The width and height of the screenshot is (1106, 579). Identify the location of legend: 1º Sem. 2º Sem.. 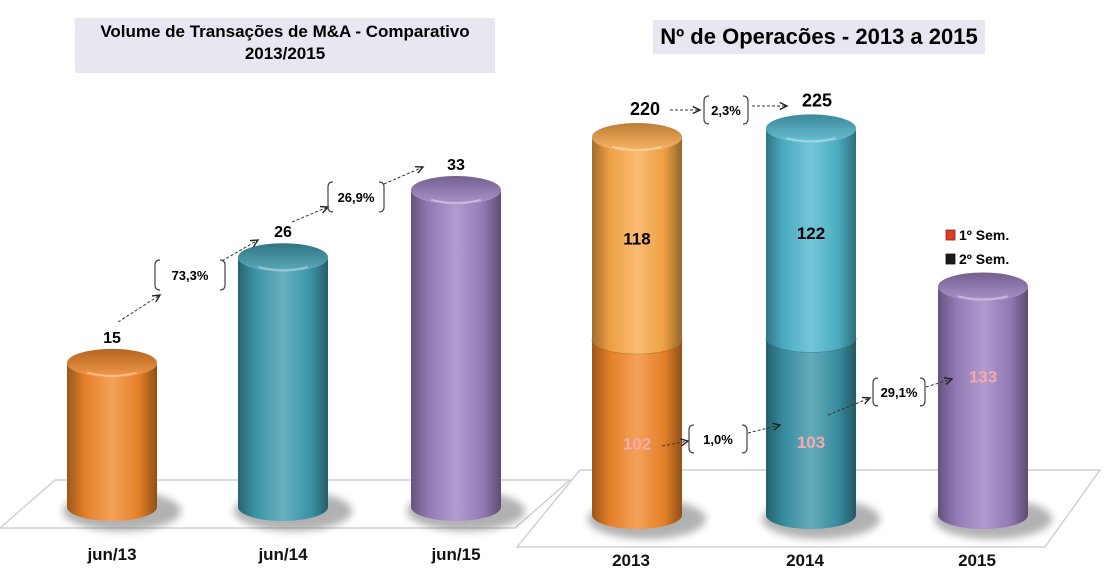
(977, 247).